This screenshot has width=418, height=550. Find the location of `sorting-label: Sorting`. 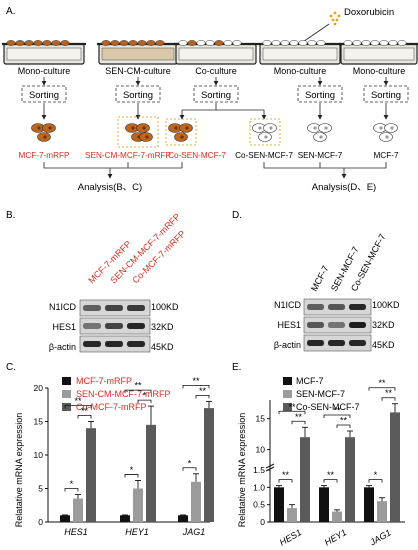

sorting-label: Sorting is located at coordinates (320, 95).